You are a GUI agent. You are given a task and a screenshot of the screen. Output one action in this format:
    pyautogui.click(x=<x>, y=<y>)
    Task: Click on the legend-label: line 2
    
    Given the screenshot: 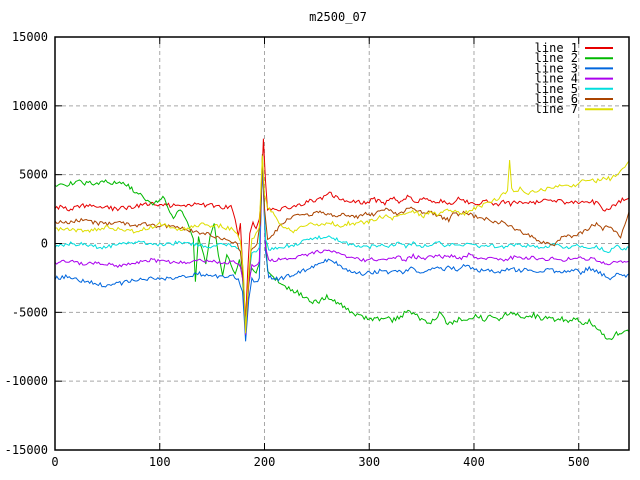 What is the action you would take?
    pyautogui.click(x=556, y=58)
    